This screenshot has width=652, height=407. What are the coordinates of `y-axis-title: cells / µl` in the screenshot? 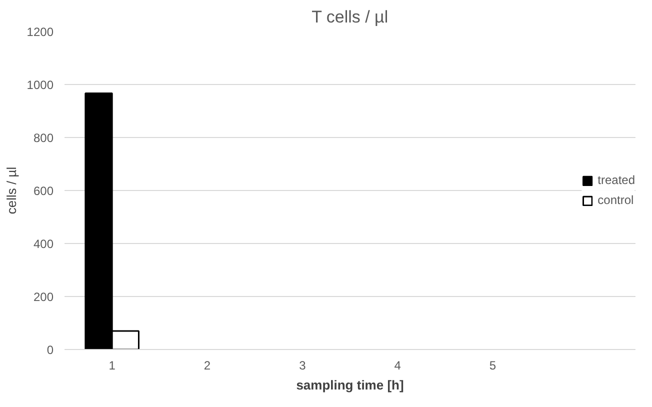 It's located at (11, 190).